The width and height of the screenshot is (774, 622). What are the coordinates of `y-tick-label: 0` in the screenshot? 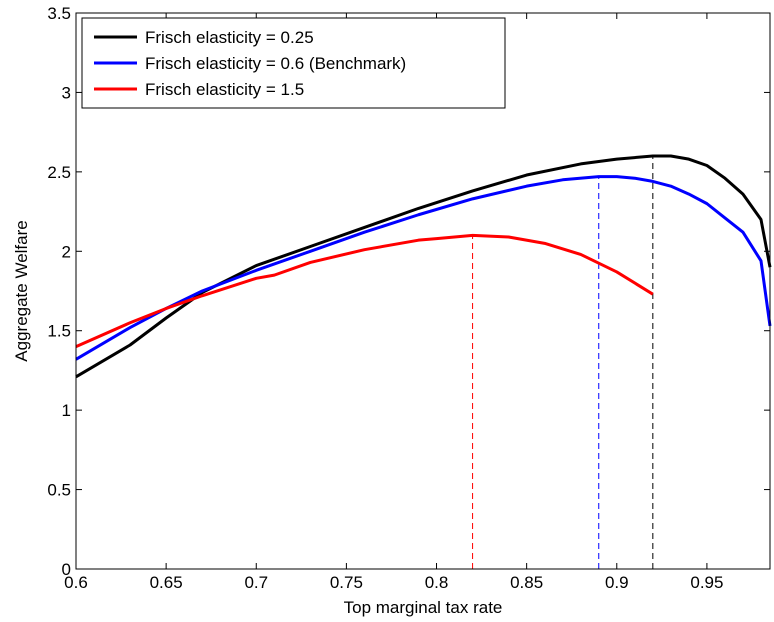 It's located at (66, 569).